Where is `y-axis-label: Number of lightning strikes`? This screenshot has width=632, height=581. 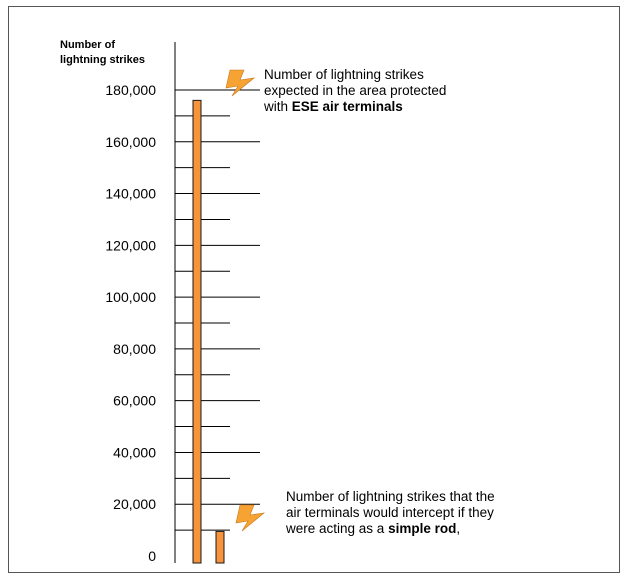 y-axis-label: Number of lightning strikes is located at coordinates (102, 52).